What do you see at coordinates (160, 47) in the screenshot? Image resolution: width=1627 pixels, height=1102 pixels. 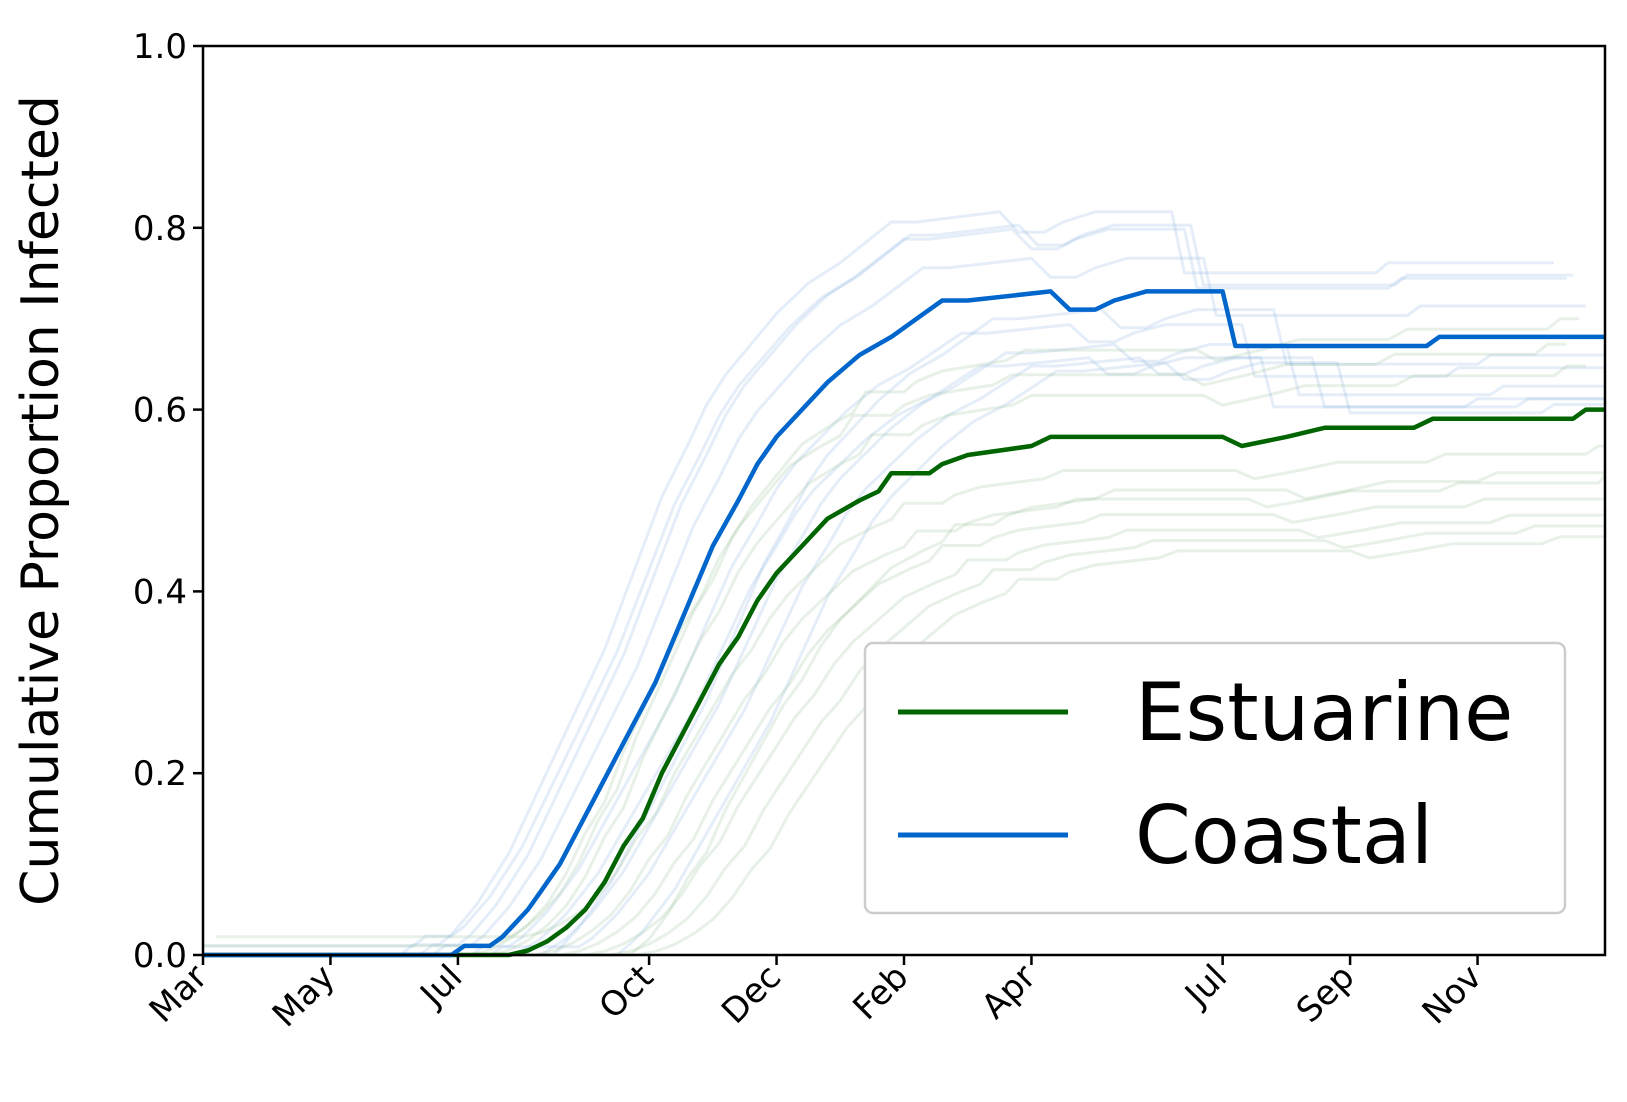 I see `y-tick-label: 1.0` at bounding box center [160, 47].